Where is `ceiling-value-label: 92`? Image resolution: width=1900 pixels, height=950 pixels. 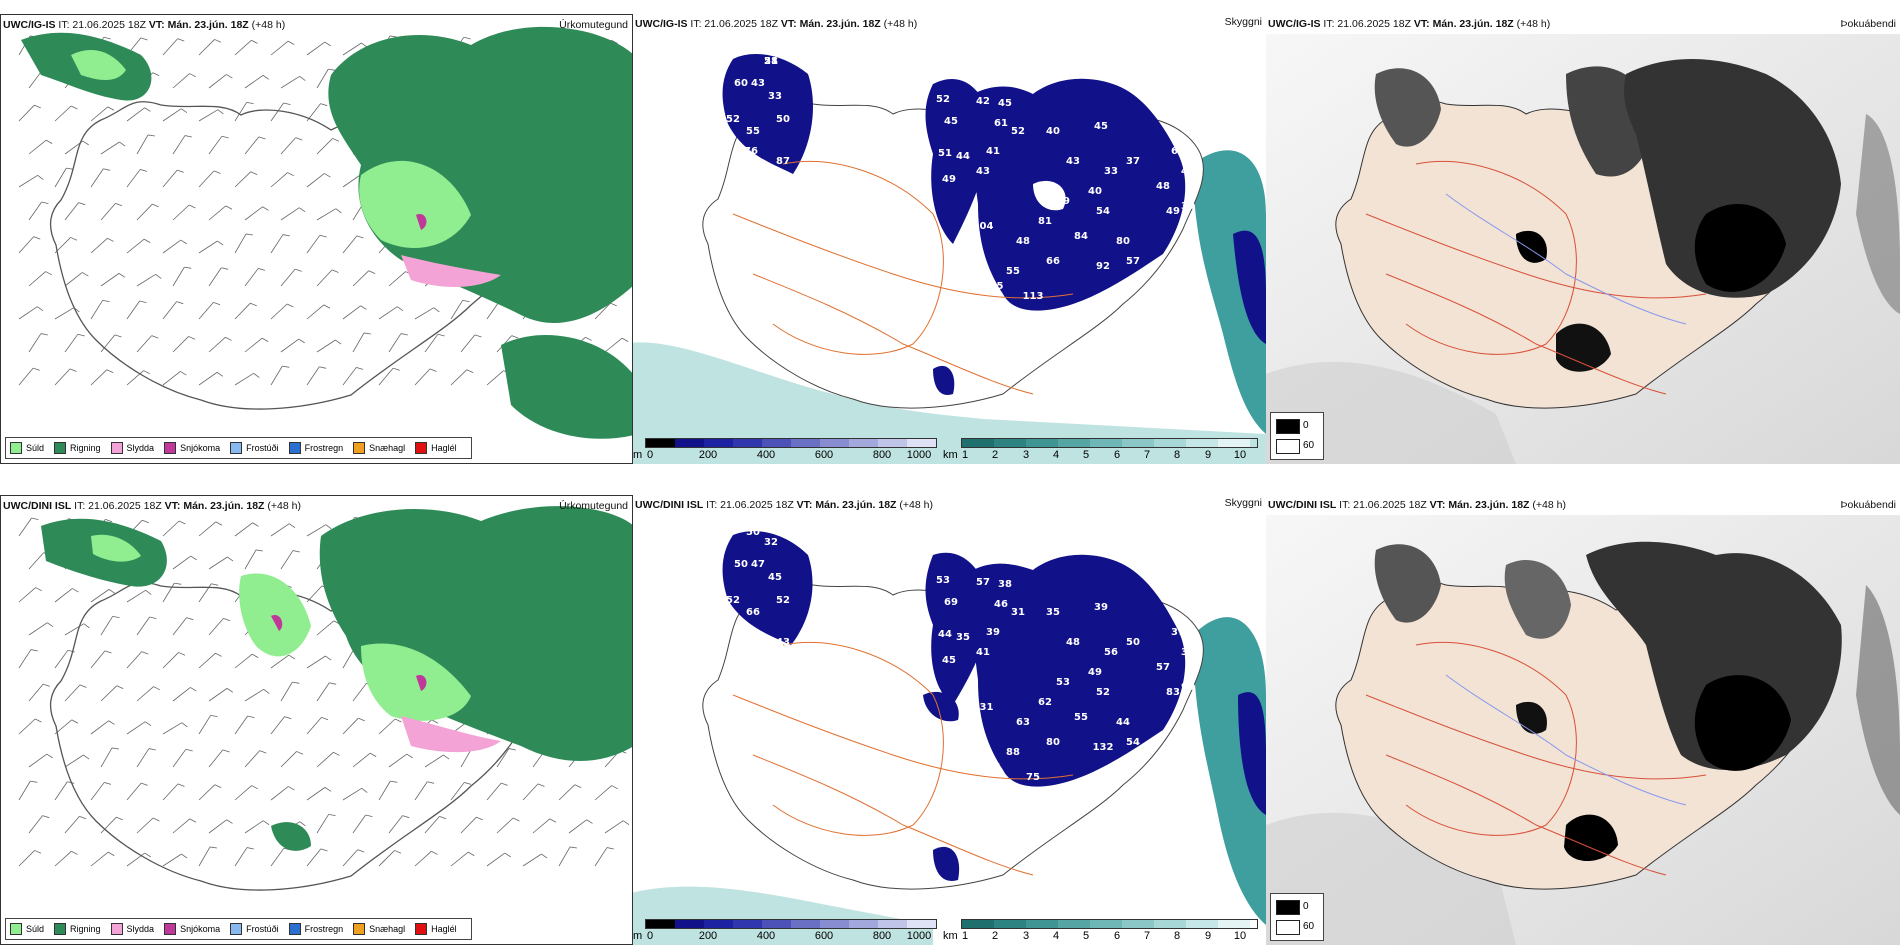 ceiling-value-label: 92 is located at coordinates (1103, 266).